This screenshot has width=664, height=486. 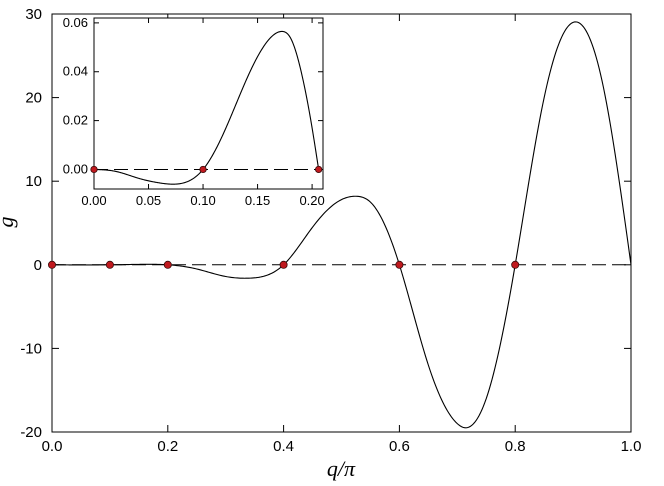 What do you see at coordinates (311, 200) in the screenshot?
I see `inset-x-tick-label: 0.20` at bounding box center [311, 200].